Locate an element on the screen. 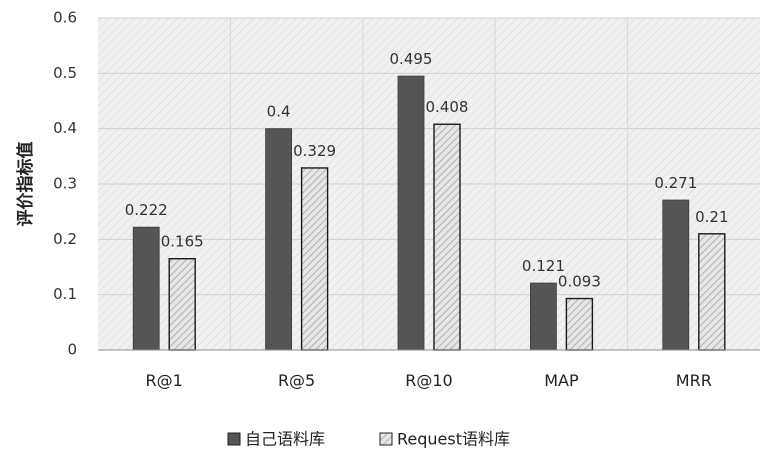  bar-value-label: 0.21 is located at coordinates (711, 217).